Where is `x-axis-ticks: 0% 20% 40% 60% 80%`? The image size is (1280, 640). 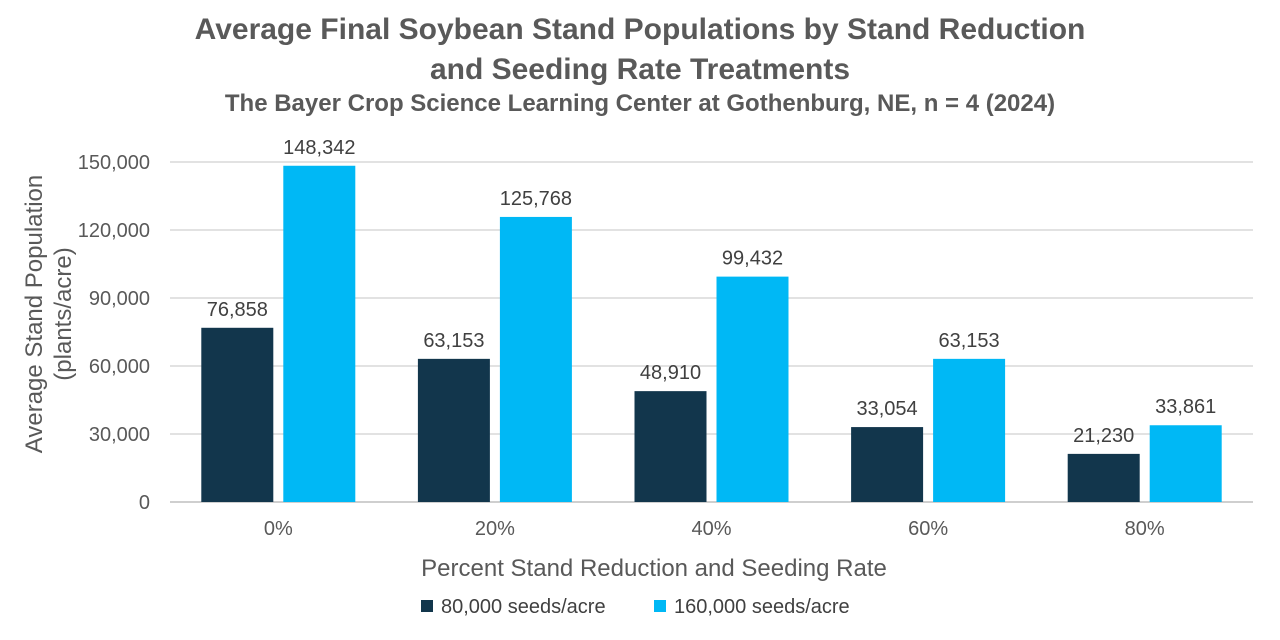
x-axis-ticks: 0% 20% 40% 60% 80% is located at coordinates (714, 529).